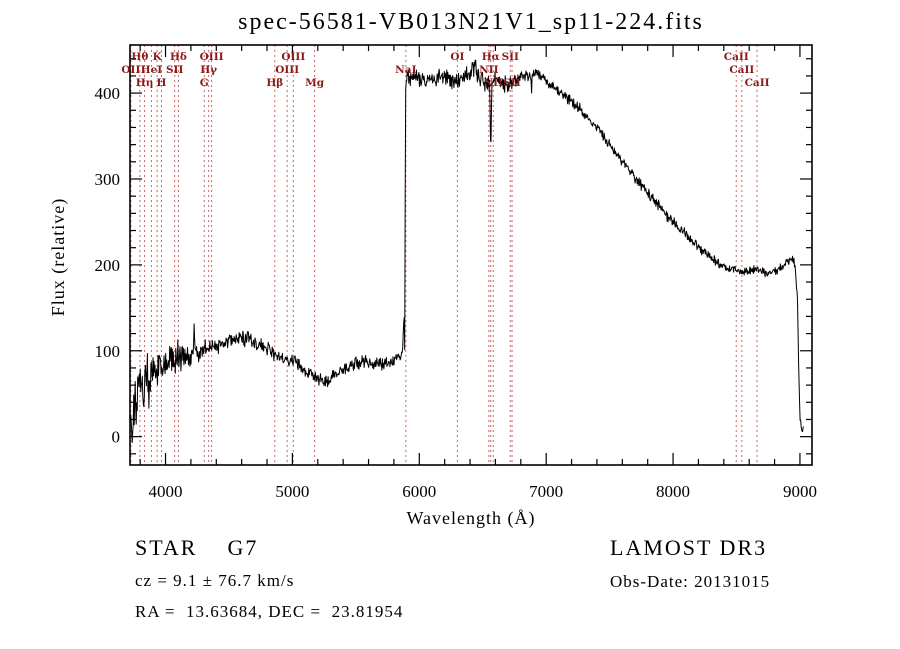 This screenshot has height=649, width=900. What do you see at coordinates (158, 57) in the screenshot?
I see `spectral-line-label-k: K` at bounding box center [158, 57].